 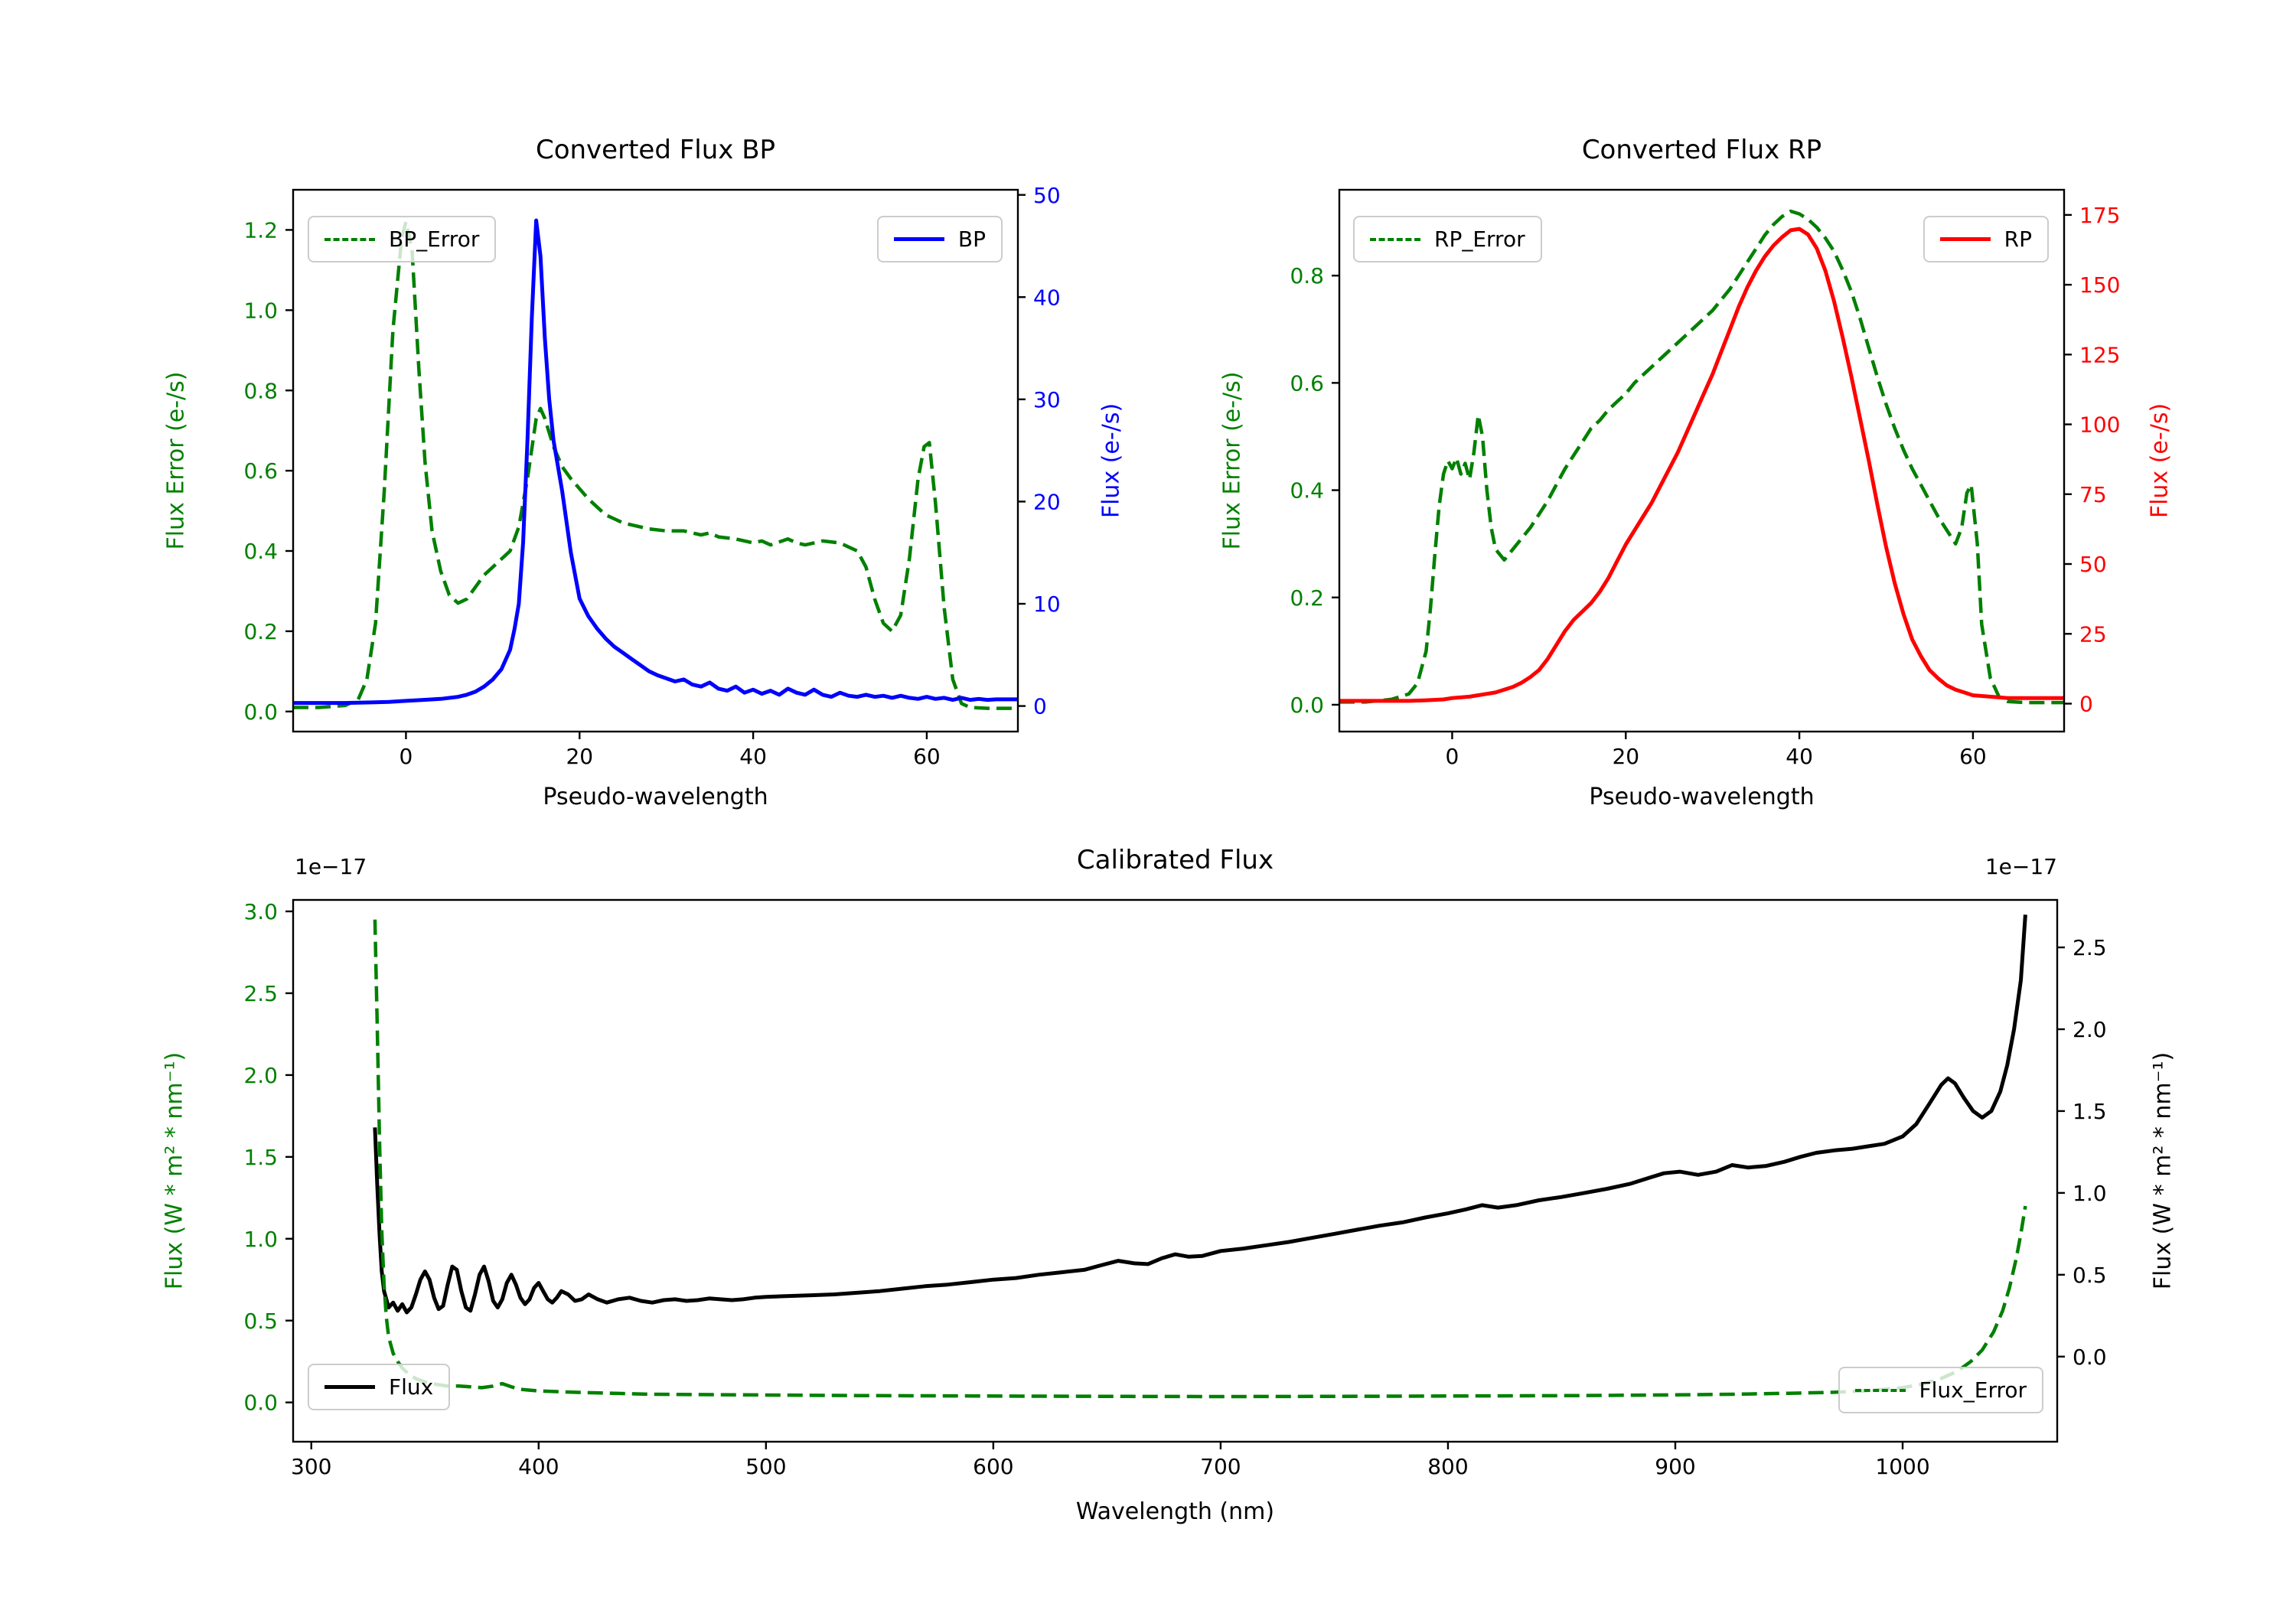 I want to click on svg-text: 25, so click(x=2093, y=634).